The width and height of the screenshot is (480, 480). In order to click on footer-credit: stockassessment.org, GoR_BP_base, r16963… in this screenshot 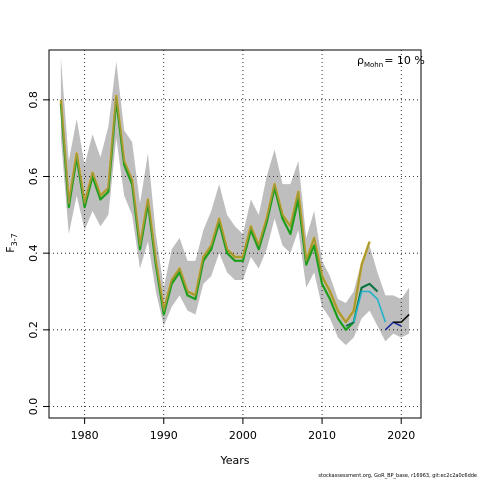, I will do `click(397, 476)`.